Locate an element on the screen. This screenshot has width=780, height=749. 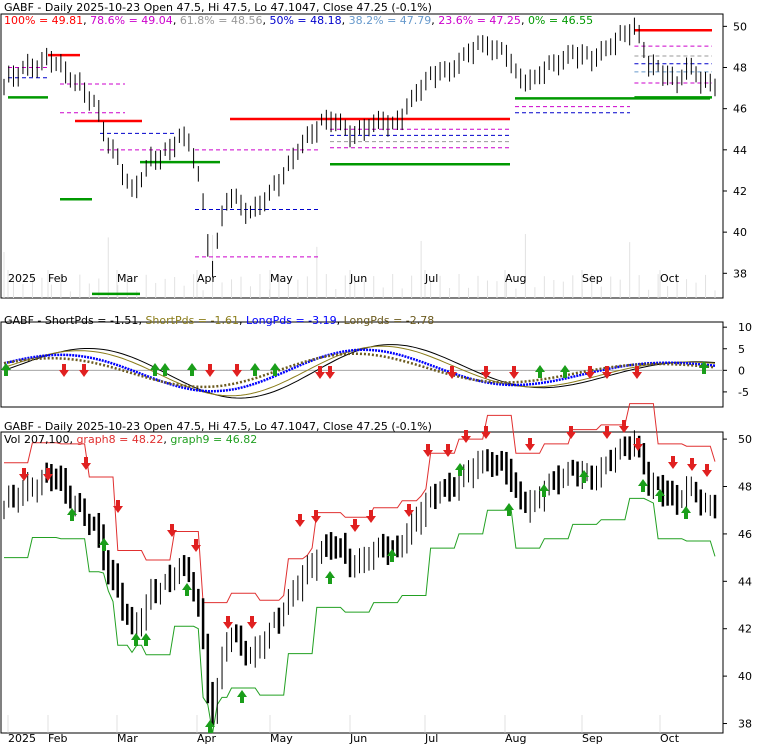
graph9-label: graph9 = 46.82 is located at coordinates (213, 439).